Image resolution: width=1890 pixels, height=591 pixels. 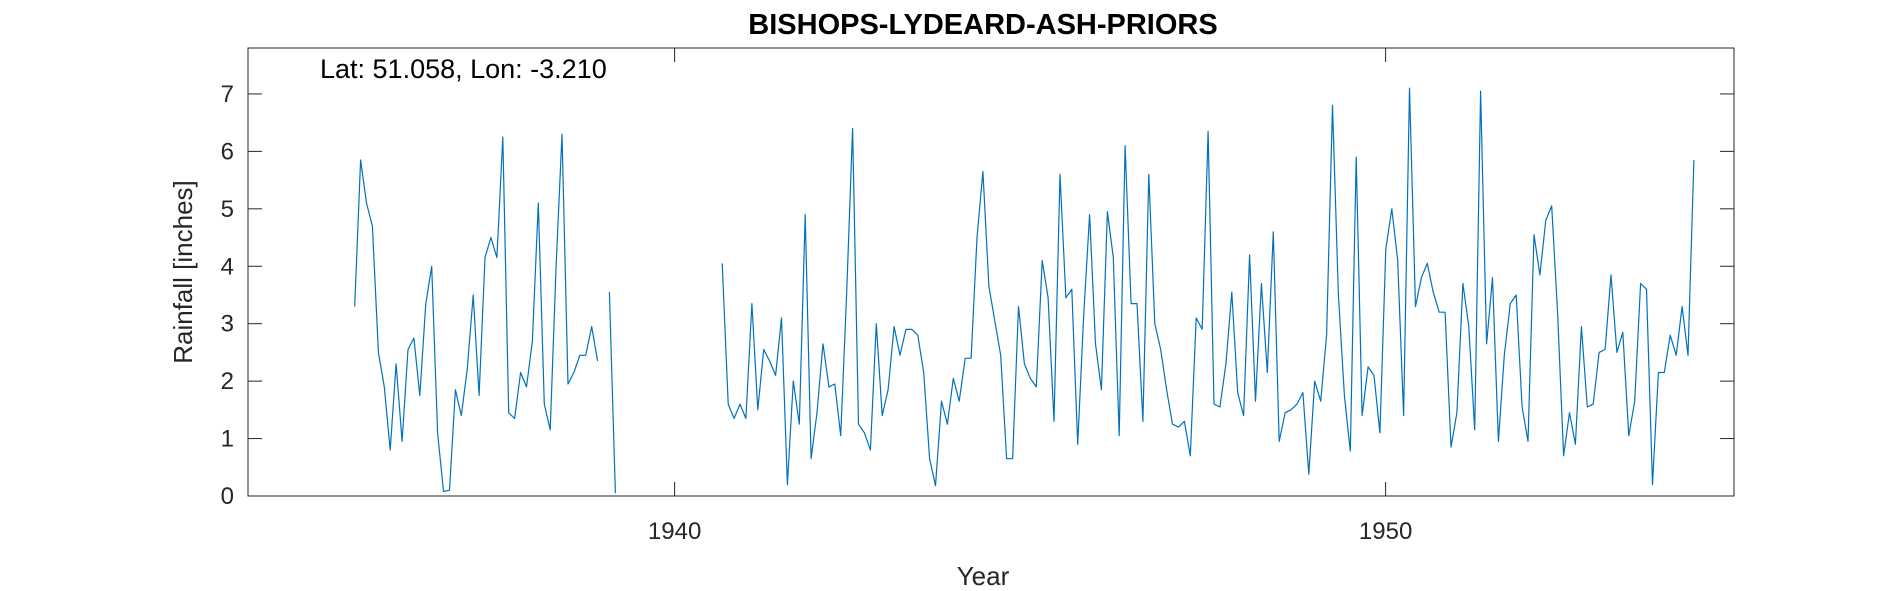 What do you see at coordinates (485, 313) in the screenshot?
I see `series-line` at bounding box center [485, 313].